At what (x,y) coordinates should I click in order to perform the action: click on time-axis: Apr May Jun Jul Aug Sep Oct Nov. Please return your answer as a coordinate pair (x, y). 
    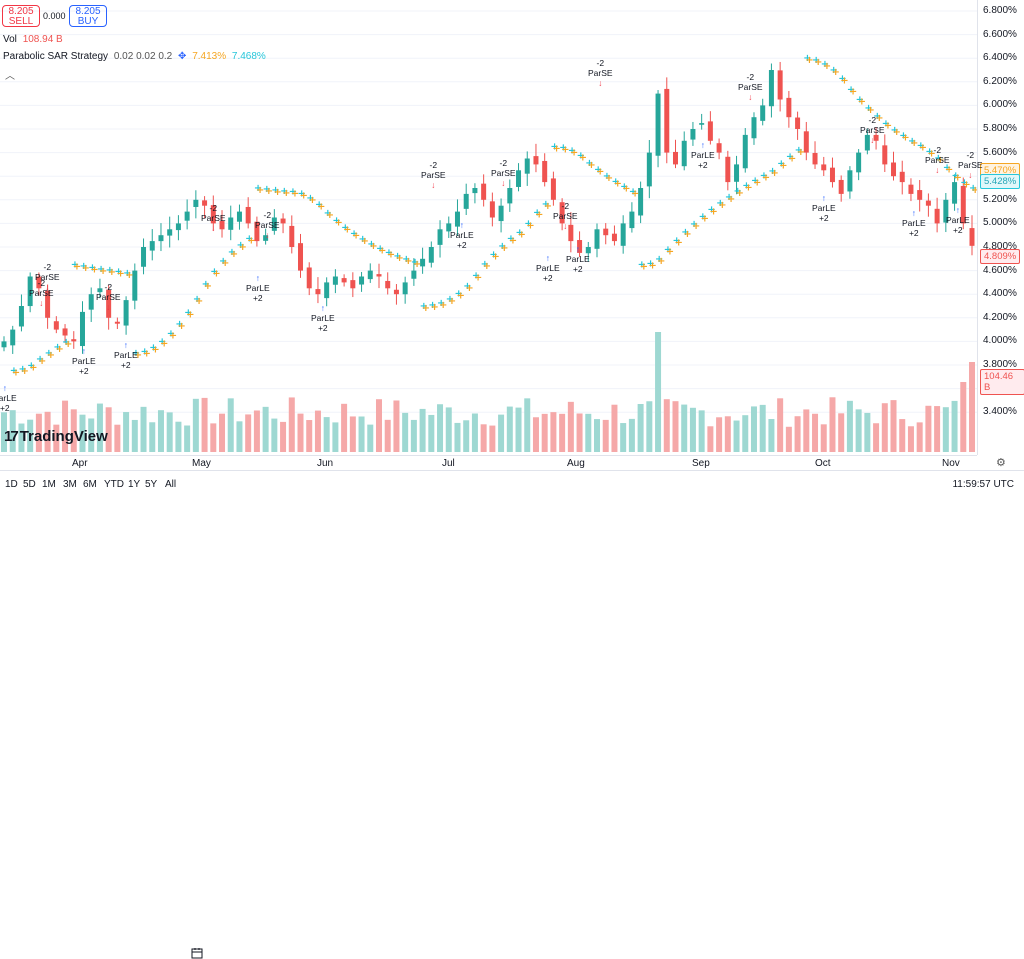
    Looking at the image, I should click on (488, 463).